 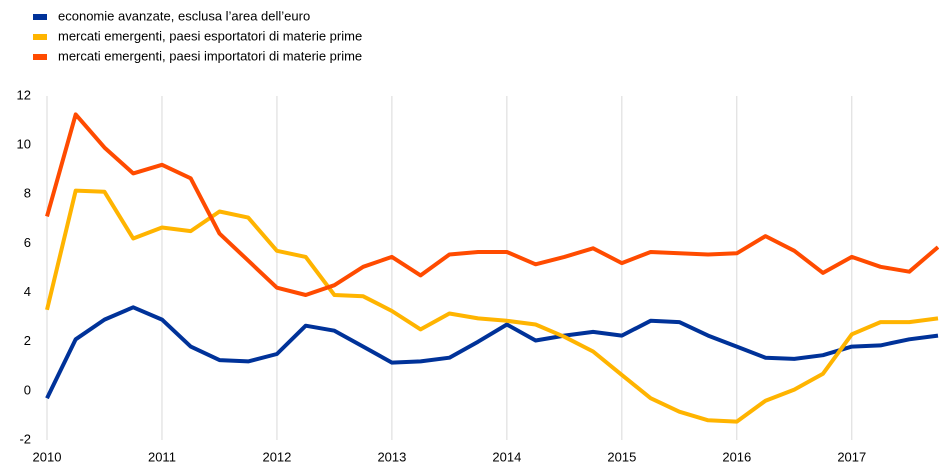 I want to click on y-tick-label: 2, so click(x=27, y=340).